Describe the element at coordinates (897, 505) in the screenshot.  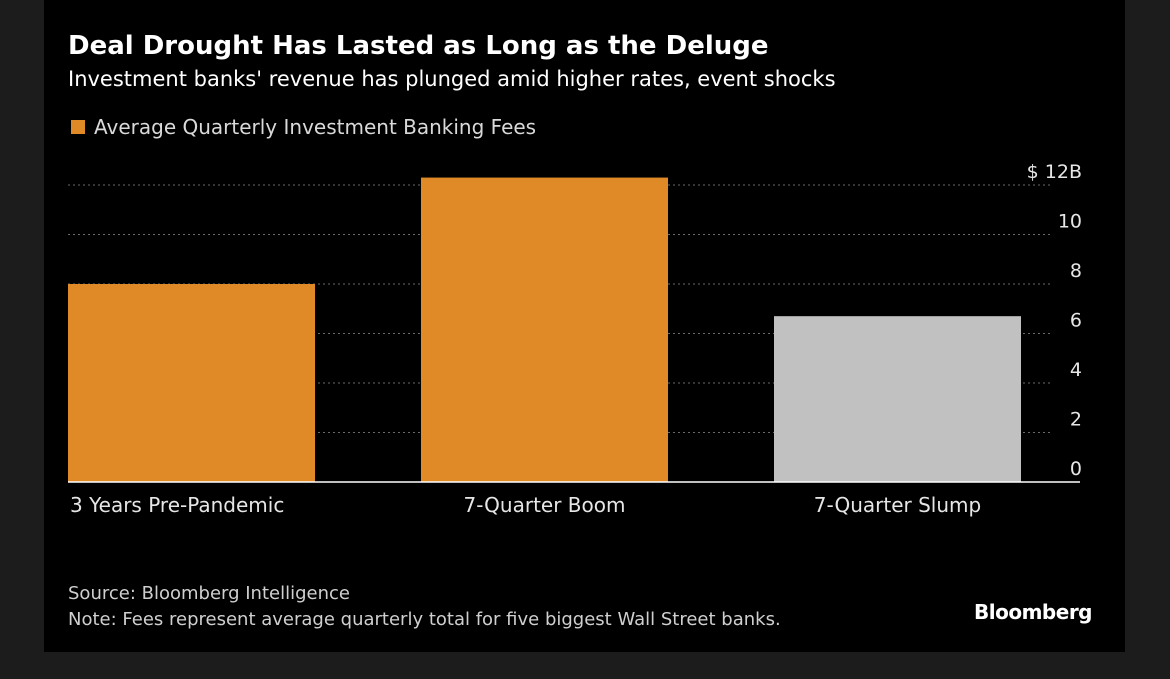
I see `x-tick-label: 7-Quarter Slump` at that location.